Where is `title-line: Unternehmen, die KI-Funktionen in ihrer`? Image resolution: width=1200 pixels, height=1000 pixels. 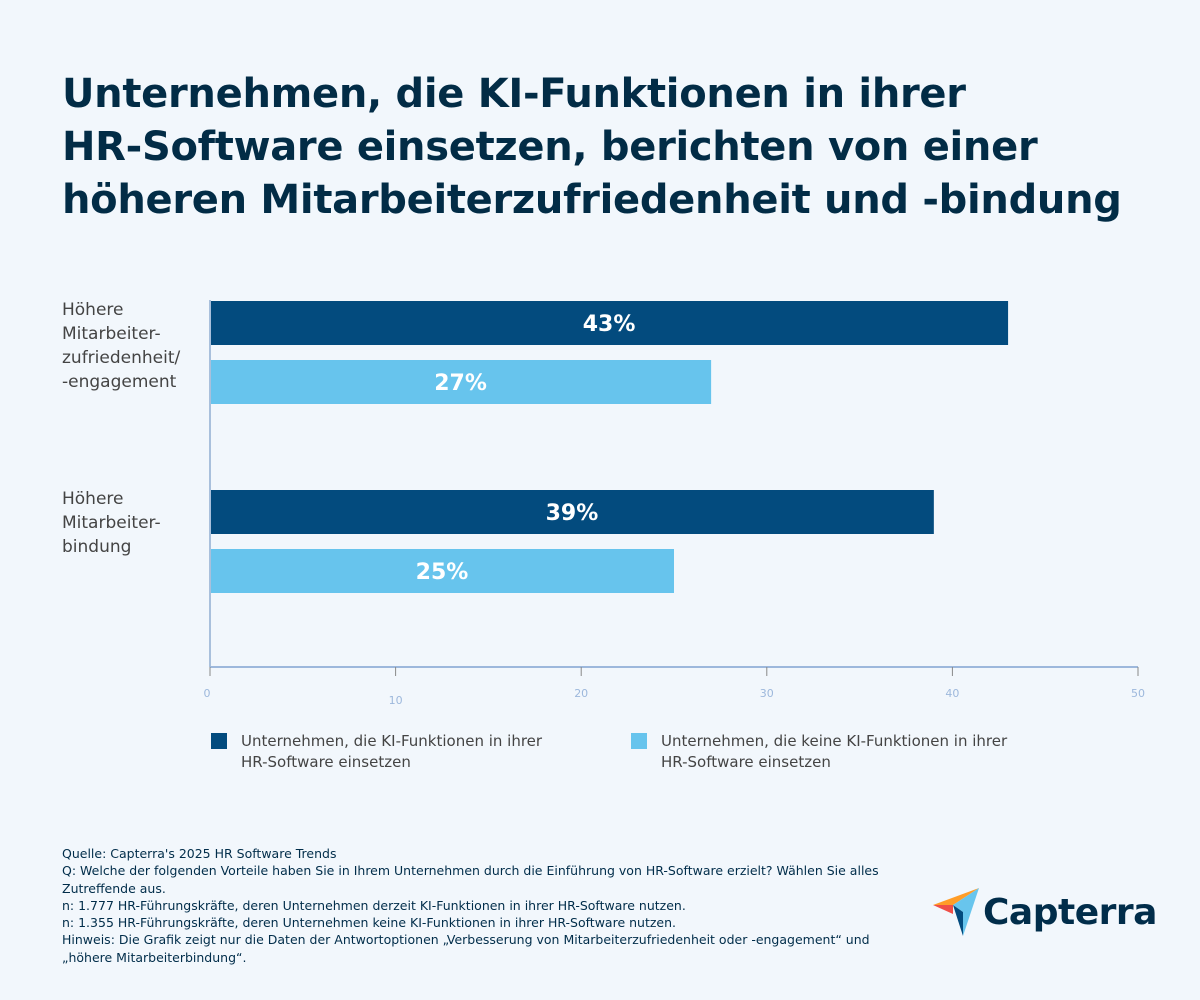 title-line: Unternehmen, die KI-Funktionen in ihrer is located at coordinates (514, 94).